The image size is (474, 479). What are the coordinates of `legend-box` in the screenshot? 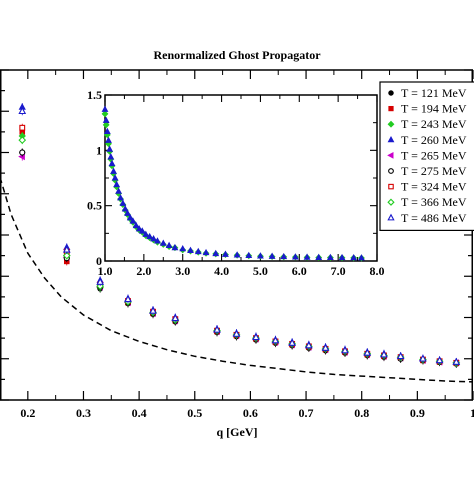 It's located at (426, 156).